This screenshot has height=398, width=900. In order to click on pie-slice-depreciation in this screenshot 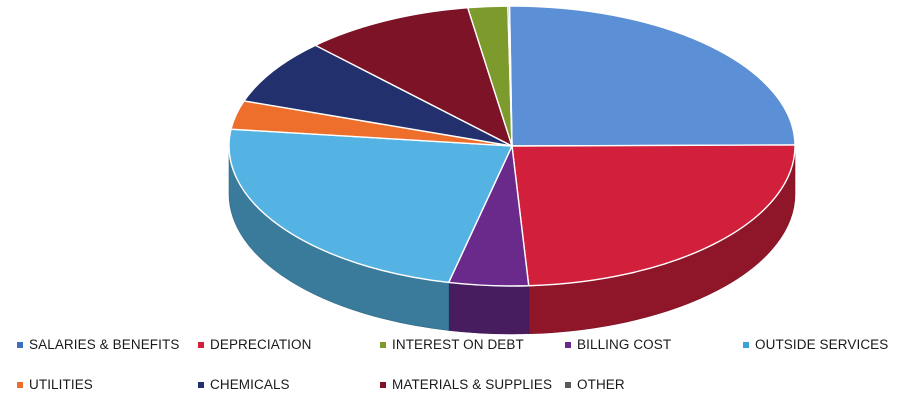, I will do `click(653, 215)`.